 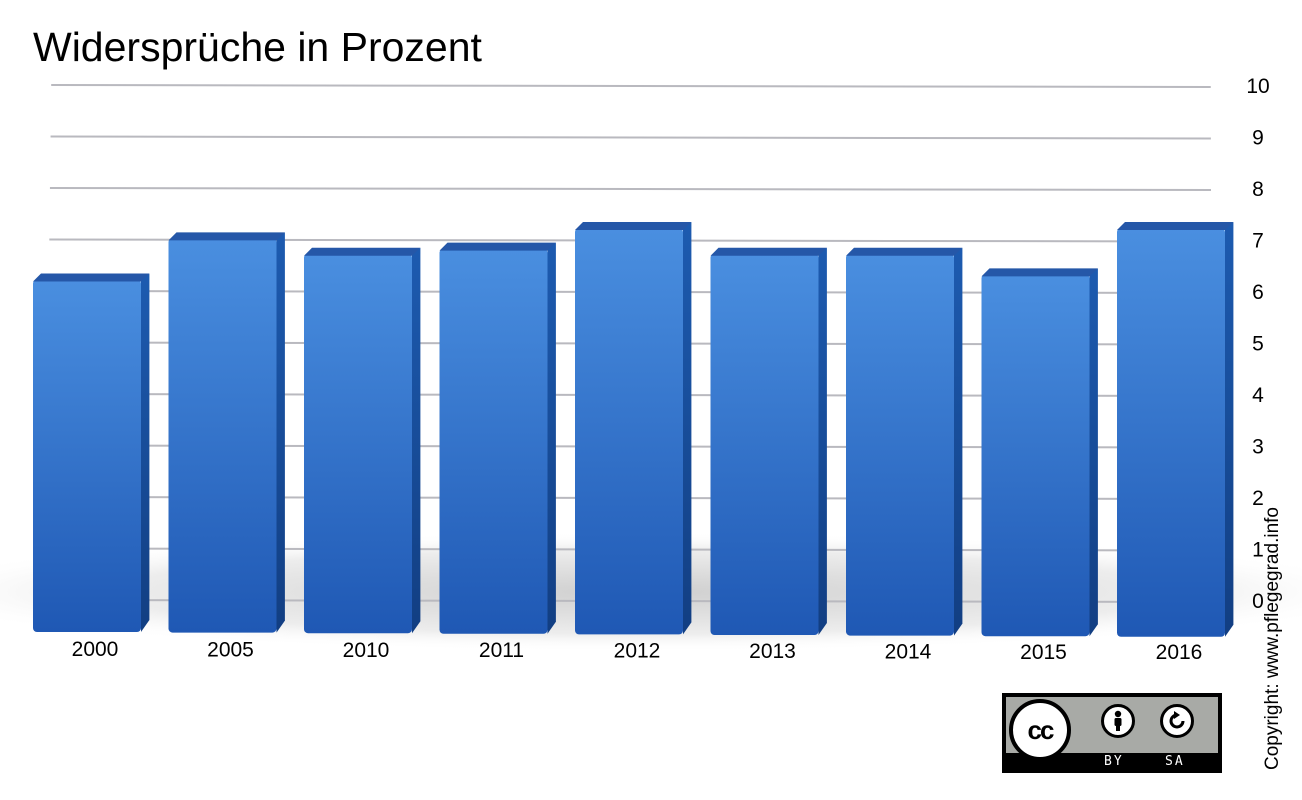 I want to click on x-tick-label: 2014, so click(x=908, y=651).